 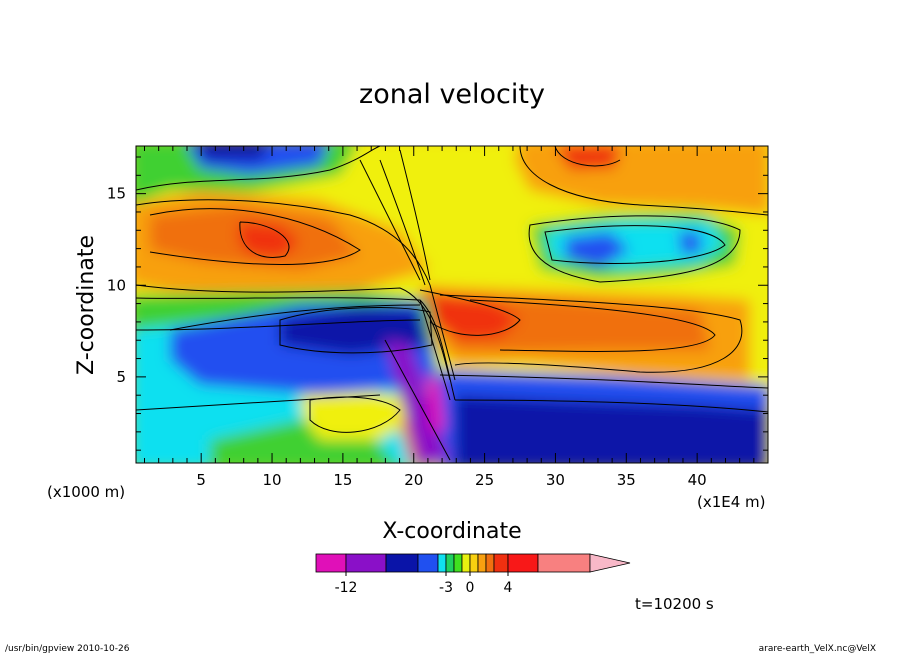 I want to click on top-left-navy, so click(x=233, y=153).